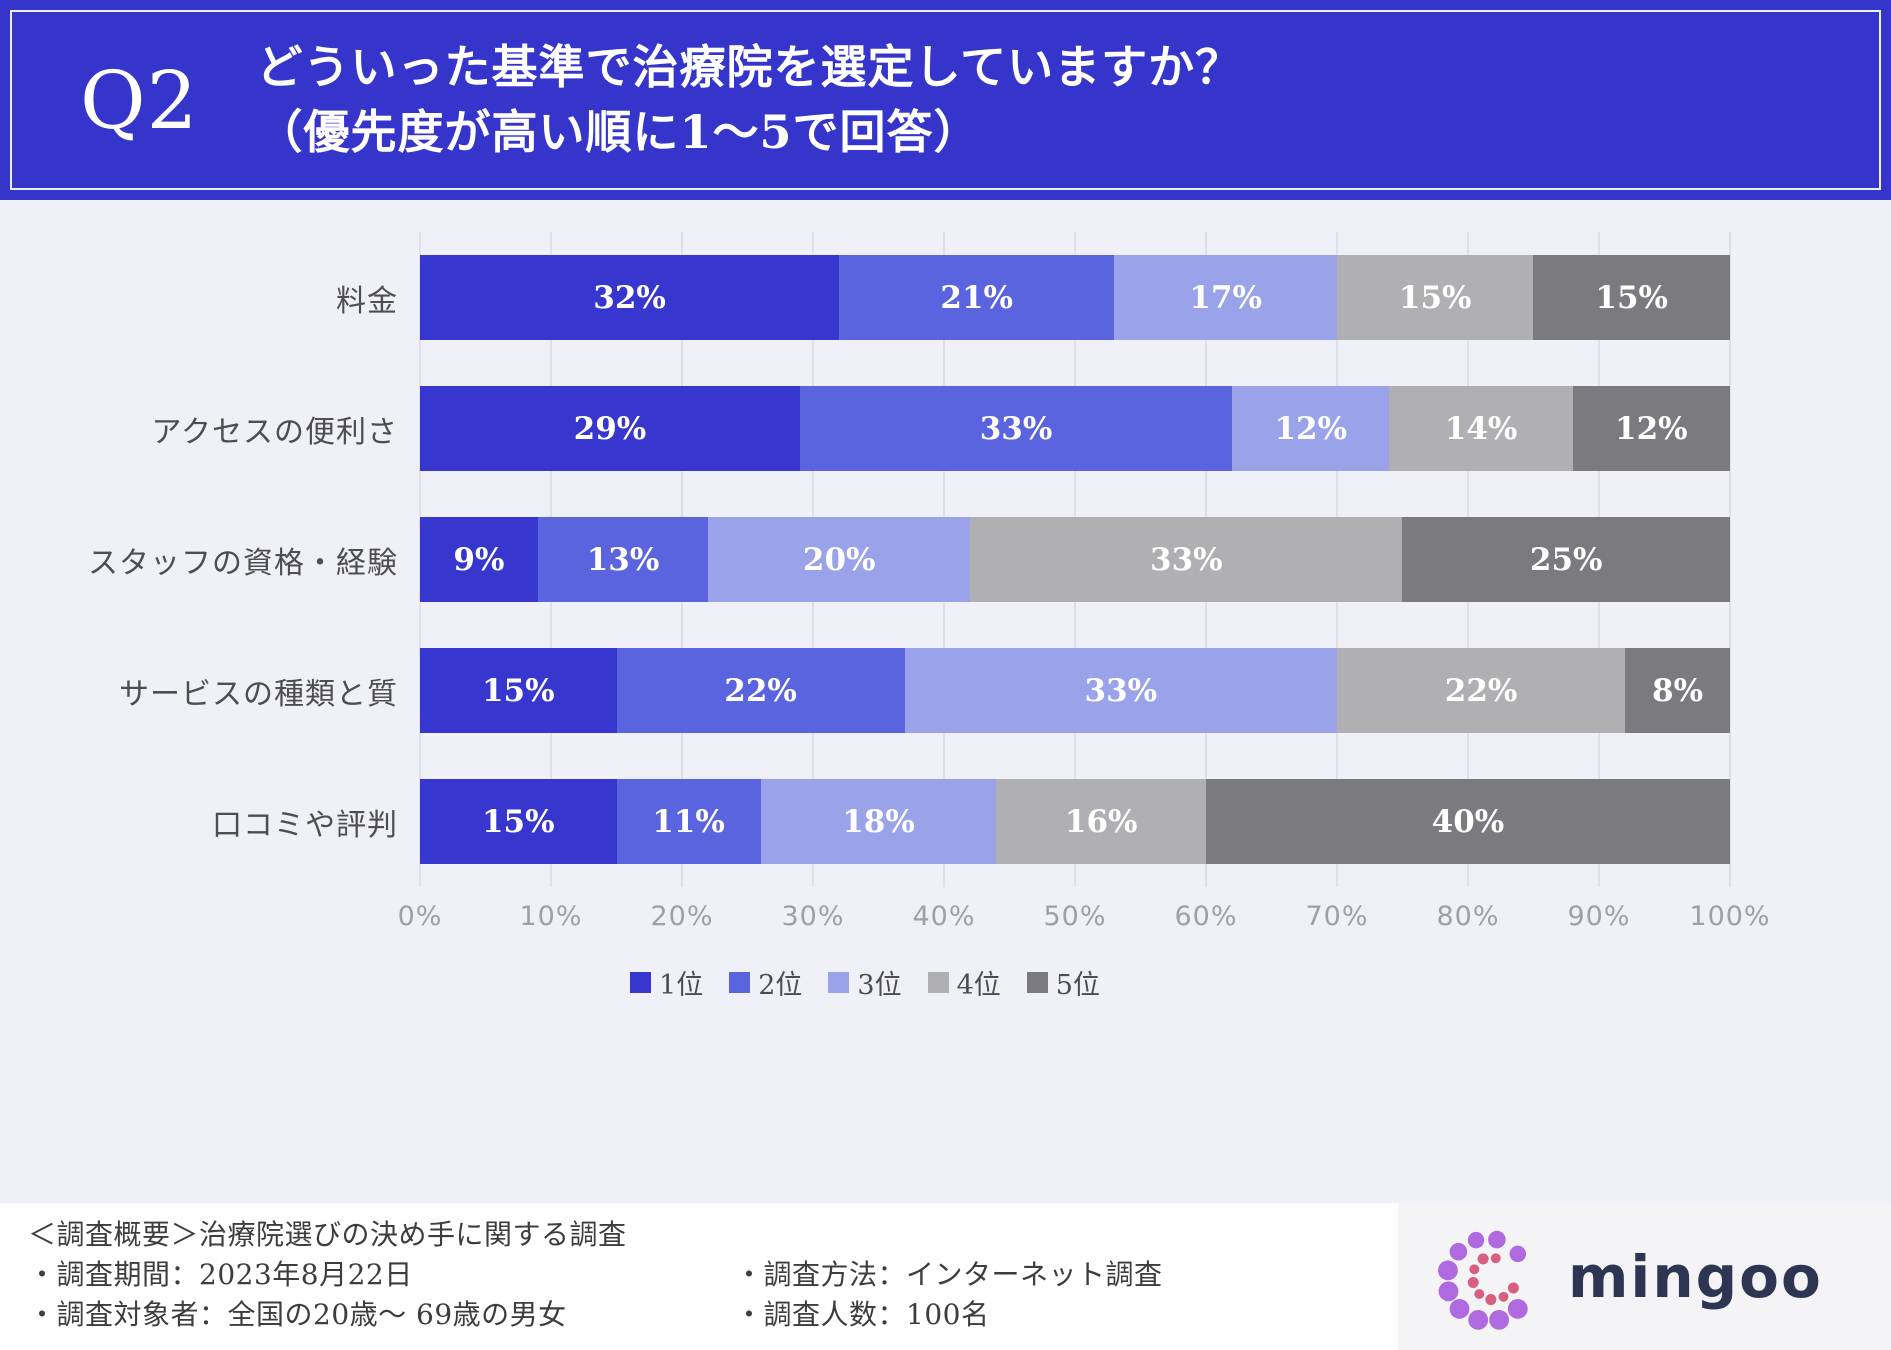 This screenshot has width=1891, height=1350. What do you see at coordinates (681, 985) in the screenshot?
I see `legend-label: 1位` at bounding box center [681, 985].